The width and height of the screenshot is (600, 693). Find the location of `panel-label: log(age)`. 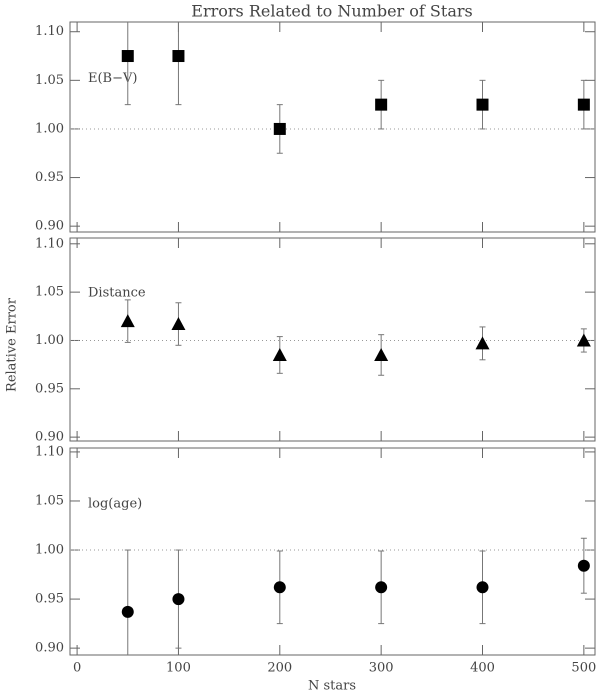

panel-label: log(age) is located at coordinates (115, 503).